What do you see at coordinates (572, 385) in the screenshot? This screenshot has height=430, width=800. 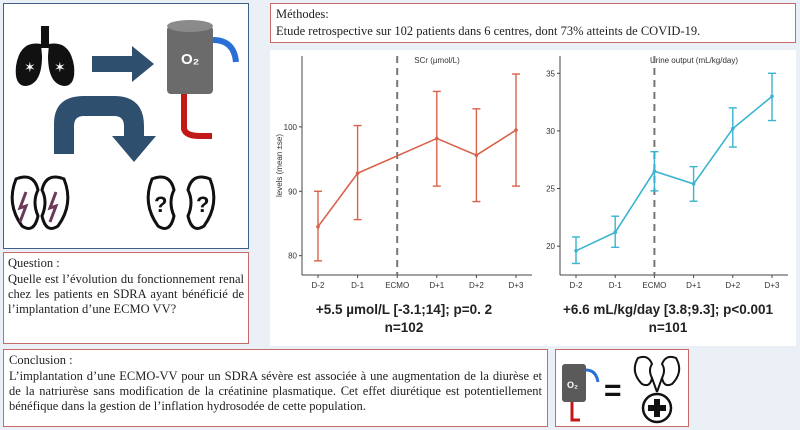 I see `small-o2-label: O₂` at bounding box center [572, 385].